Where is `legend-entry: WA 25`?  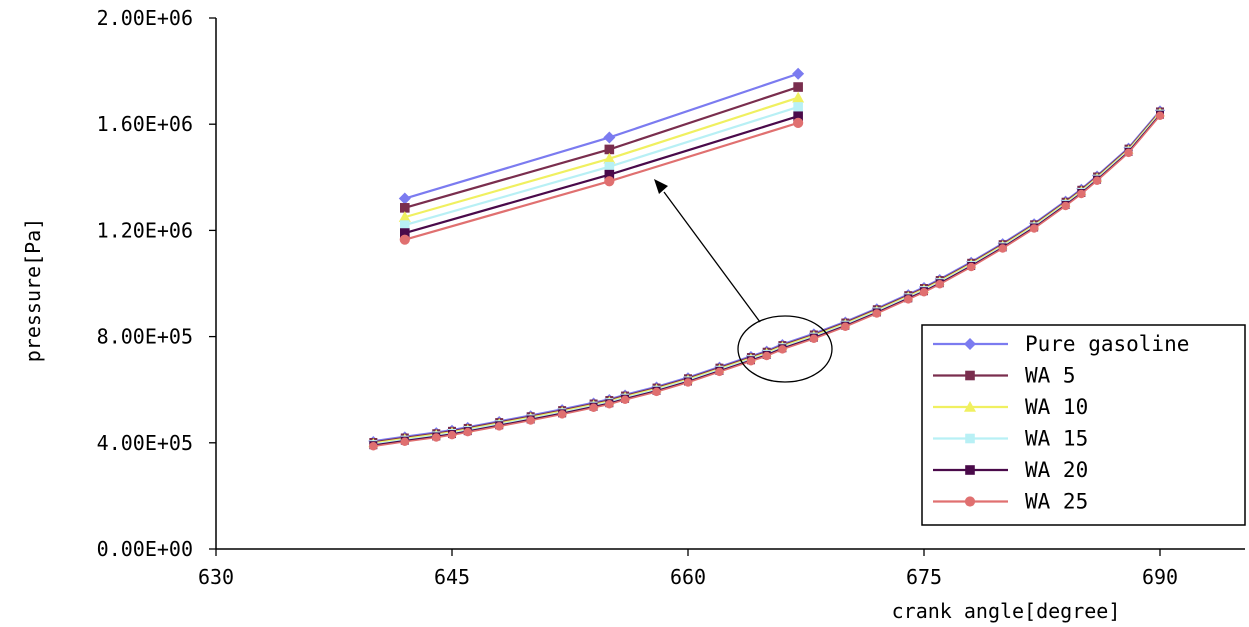 legend-entry: WA 25 is located at coordinates (1010, 502).